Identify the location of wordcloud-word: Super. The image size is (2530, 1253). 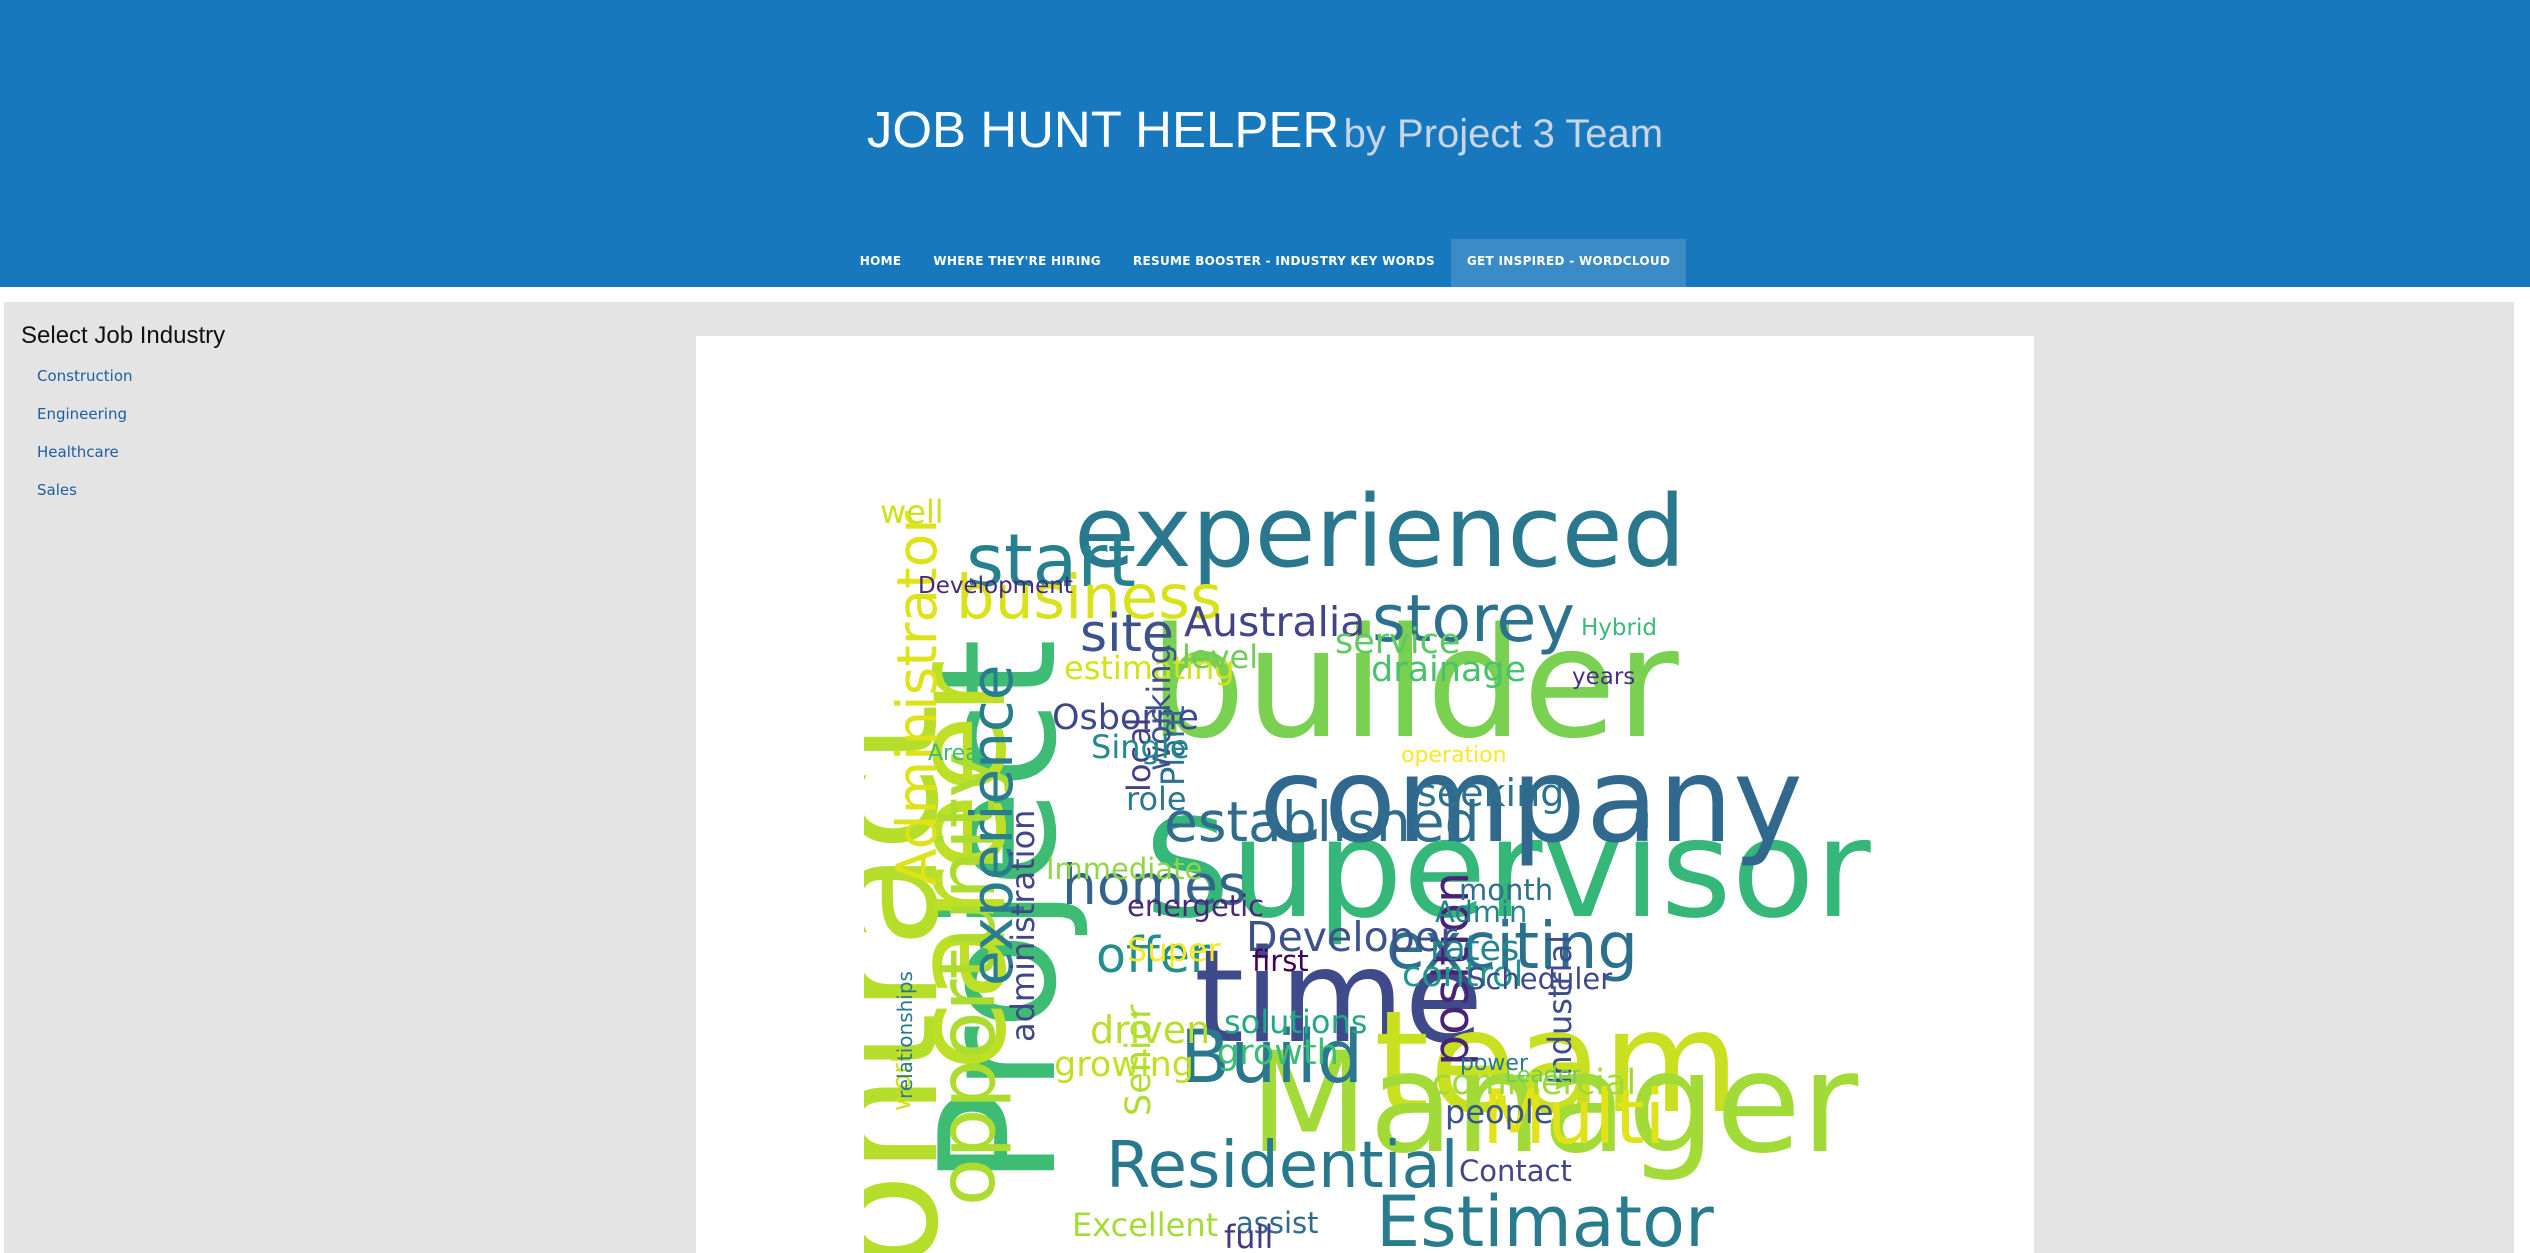
(1174, 950).